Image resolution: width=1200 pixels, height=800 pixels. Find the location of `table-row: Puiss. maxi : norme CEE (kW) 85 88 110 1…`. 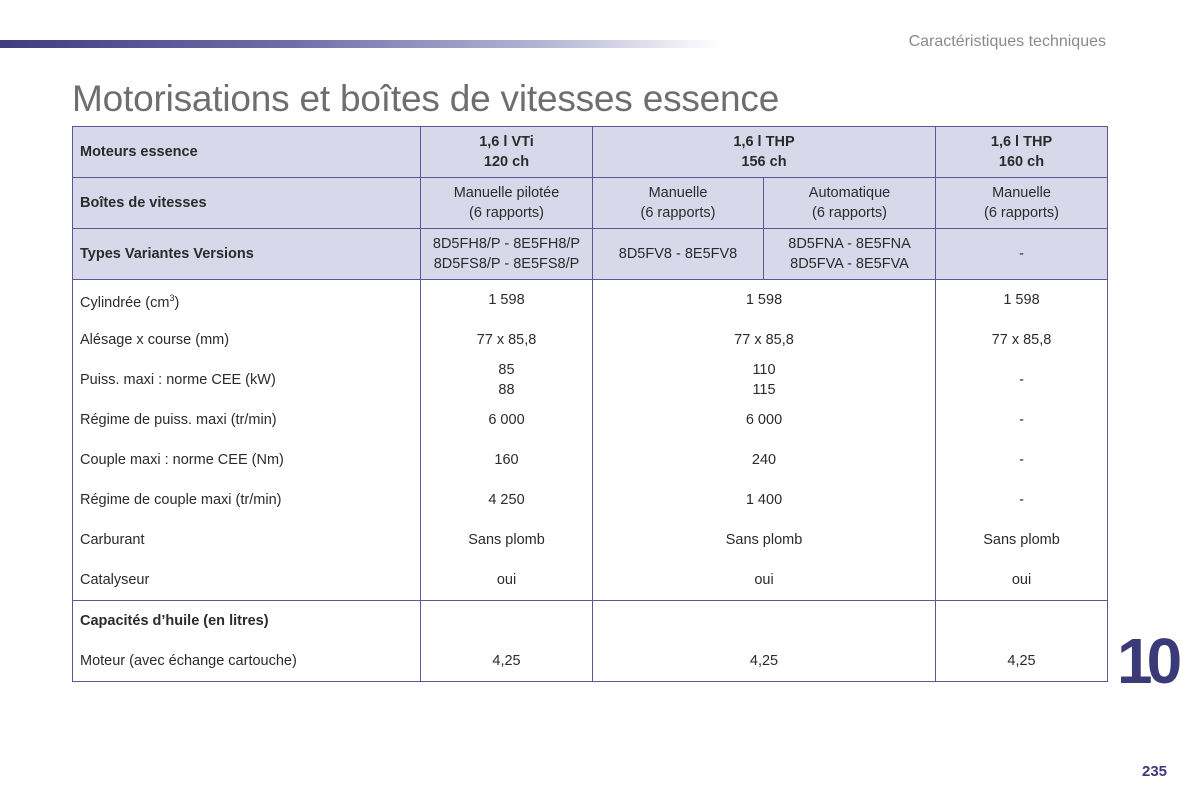

table-row: Puiss. maxi : norme CEE (kW) 85 88 110 1… is located at coordinates (590, 380).